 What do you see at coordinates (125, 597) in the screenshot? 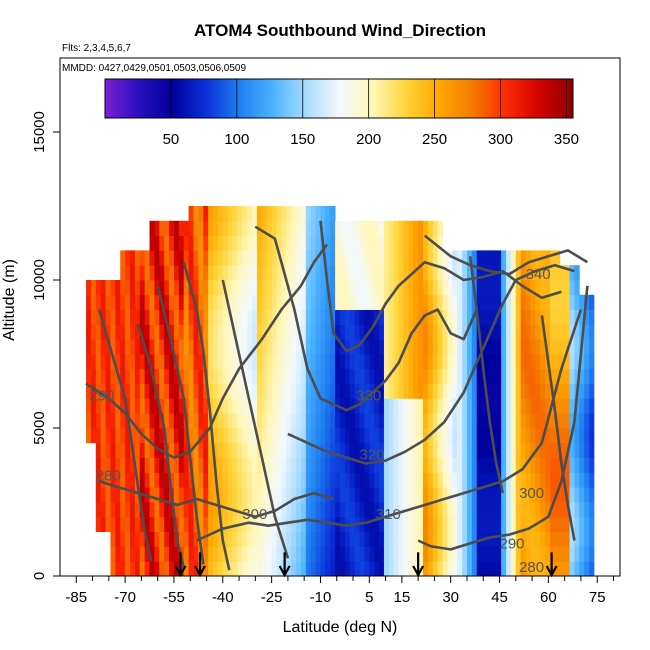
I see `x-tick-label: -70` at bounding box center [125, 597].